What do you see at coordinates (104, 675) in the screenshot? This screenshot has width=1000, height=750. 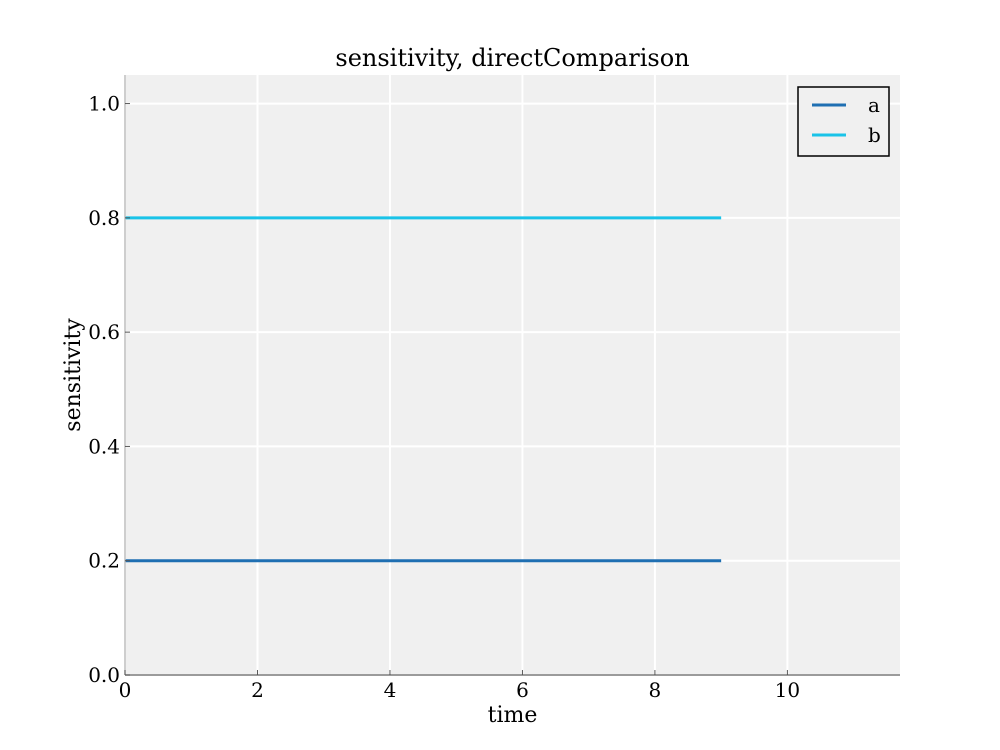 I see `y-tick-label: 0.0` at bounding box center [104, 675].